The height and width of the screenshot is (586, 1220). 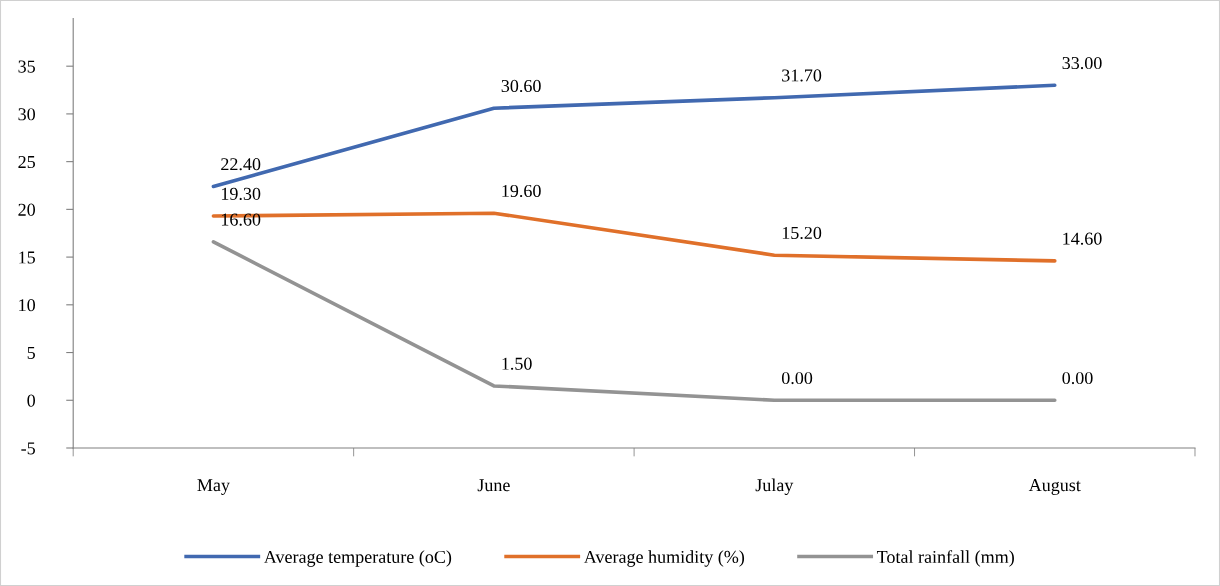 I want to click on x-tick-label: May, so click(x=213, y=487).